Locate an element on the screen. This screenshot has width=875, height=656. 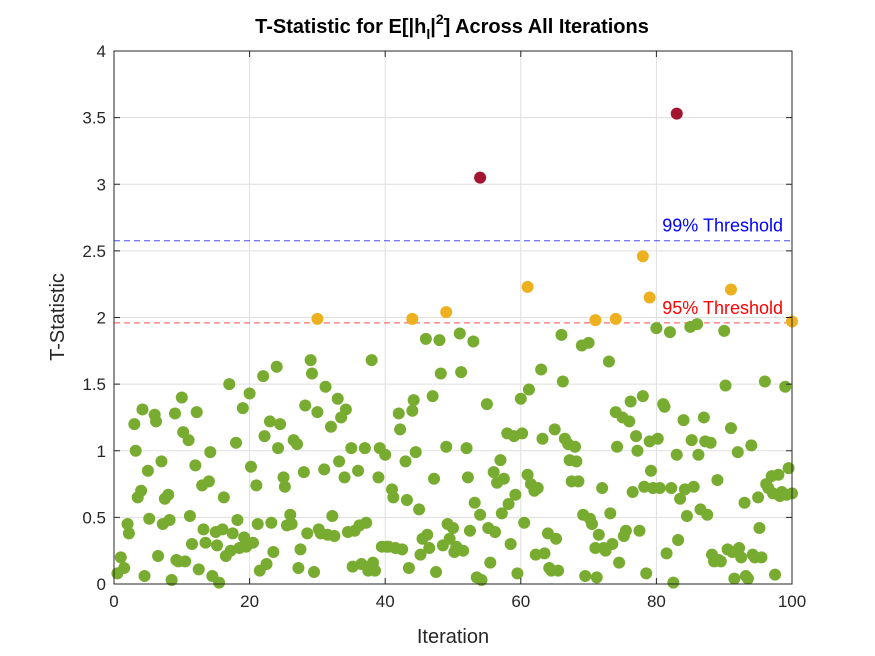
y-tick-label: 0.5 is located at coordinates (94, 517).